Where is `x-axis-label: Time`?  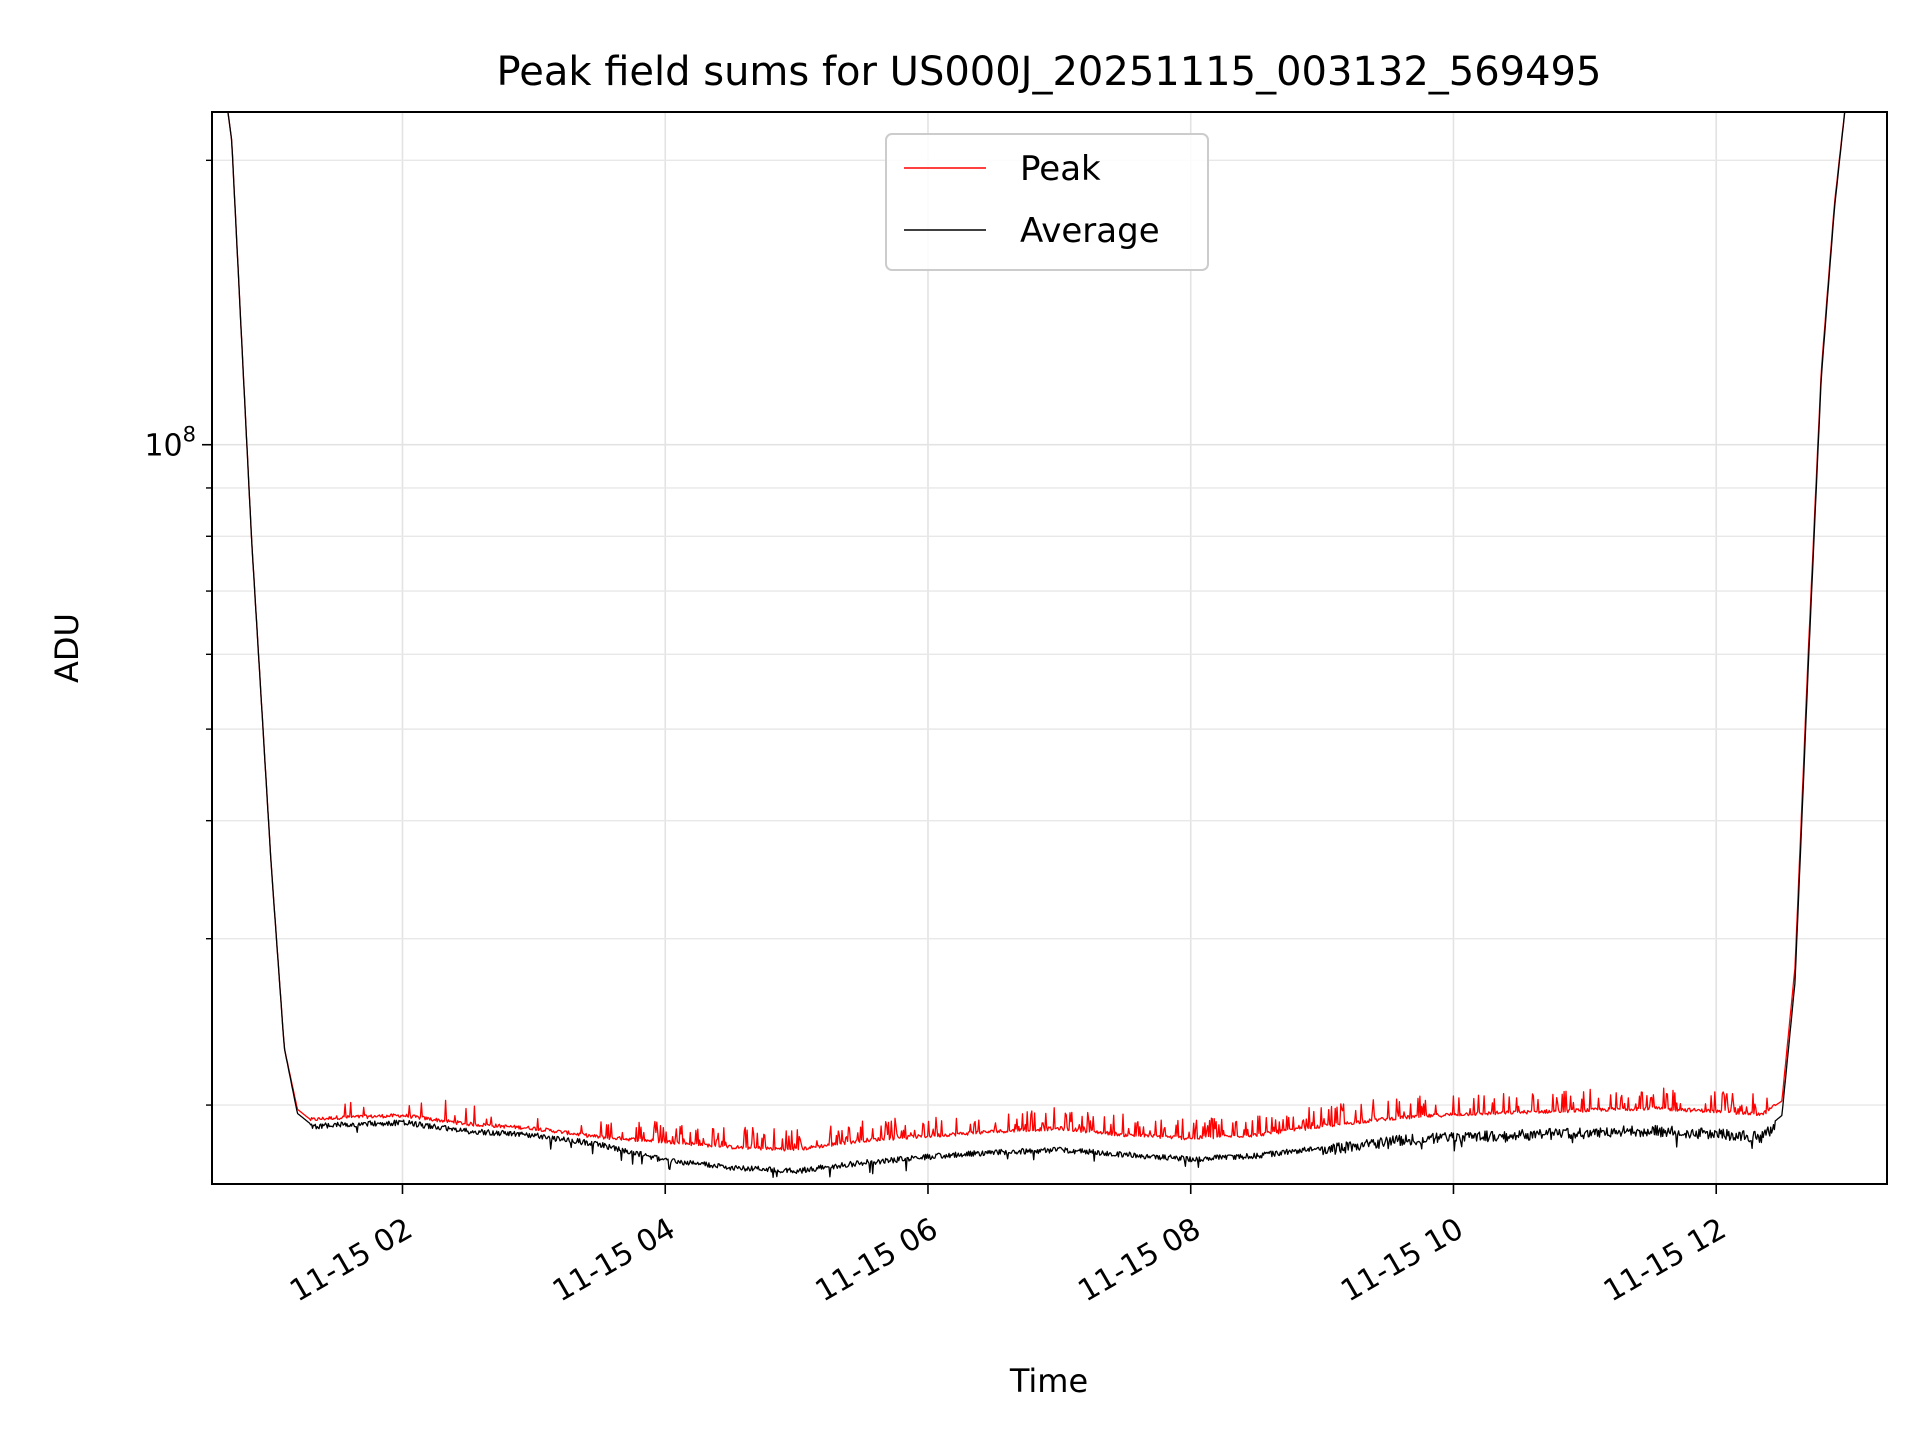 x-axis-label: Time is located at coordinates (1048, 1381).